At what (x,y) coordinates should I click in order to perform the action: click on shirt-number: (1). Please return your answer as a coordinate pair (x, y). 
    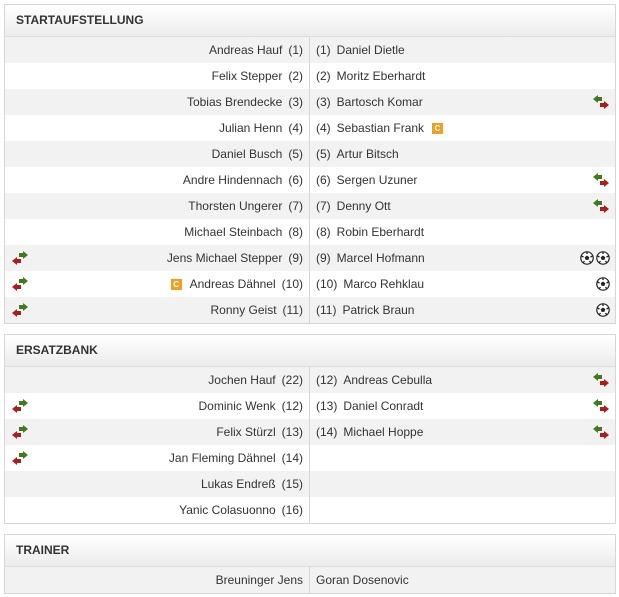
    Looking at the image, I should click on (295, 50).